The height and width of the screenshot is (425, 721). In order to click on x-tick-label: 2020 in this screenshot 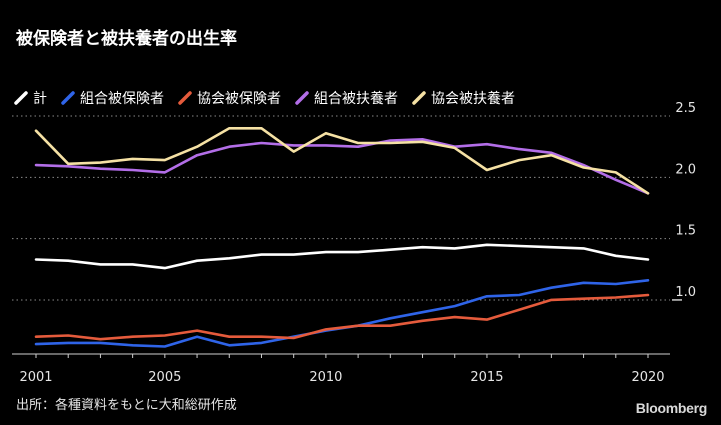, I will do `click(647, 377)`.